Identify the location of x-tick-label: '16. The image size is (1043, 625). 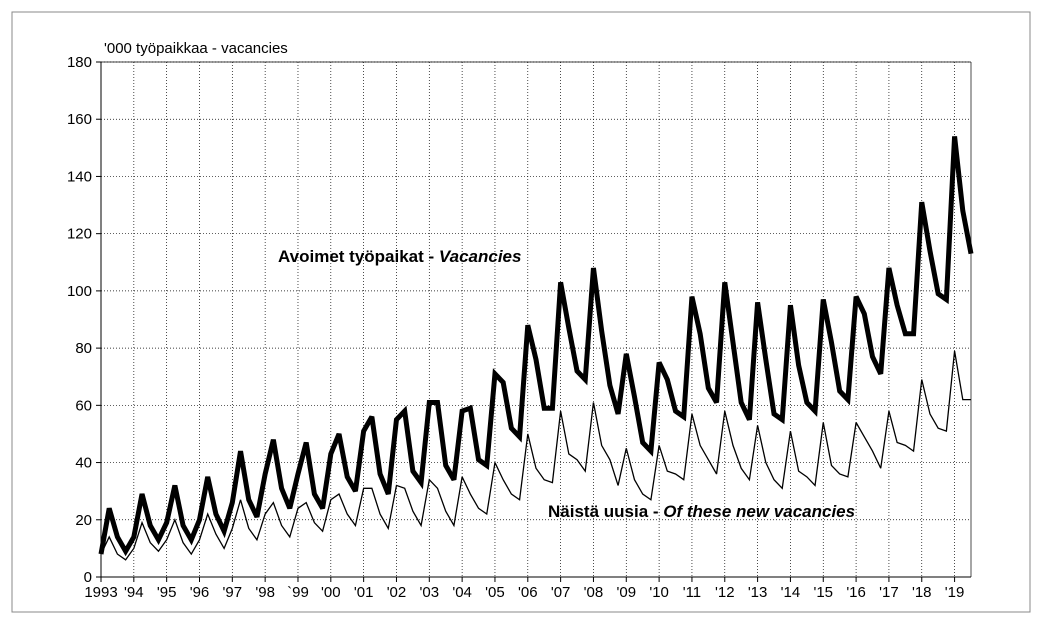
(856, 592).